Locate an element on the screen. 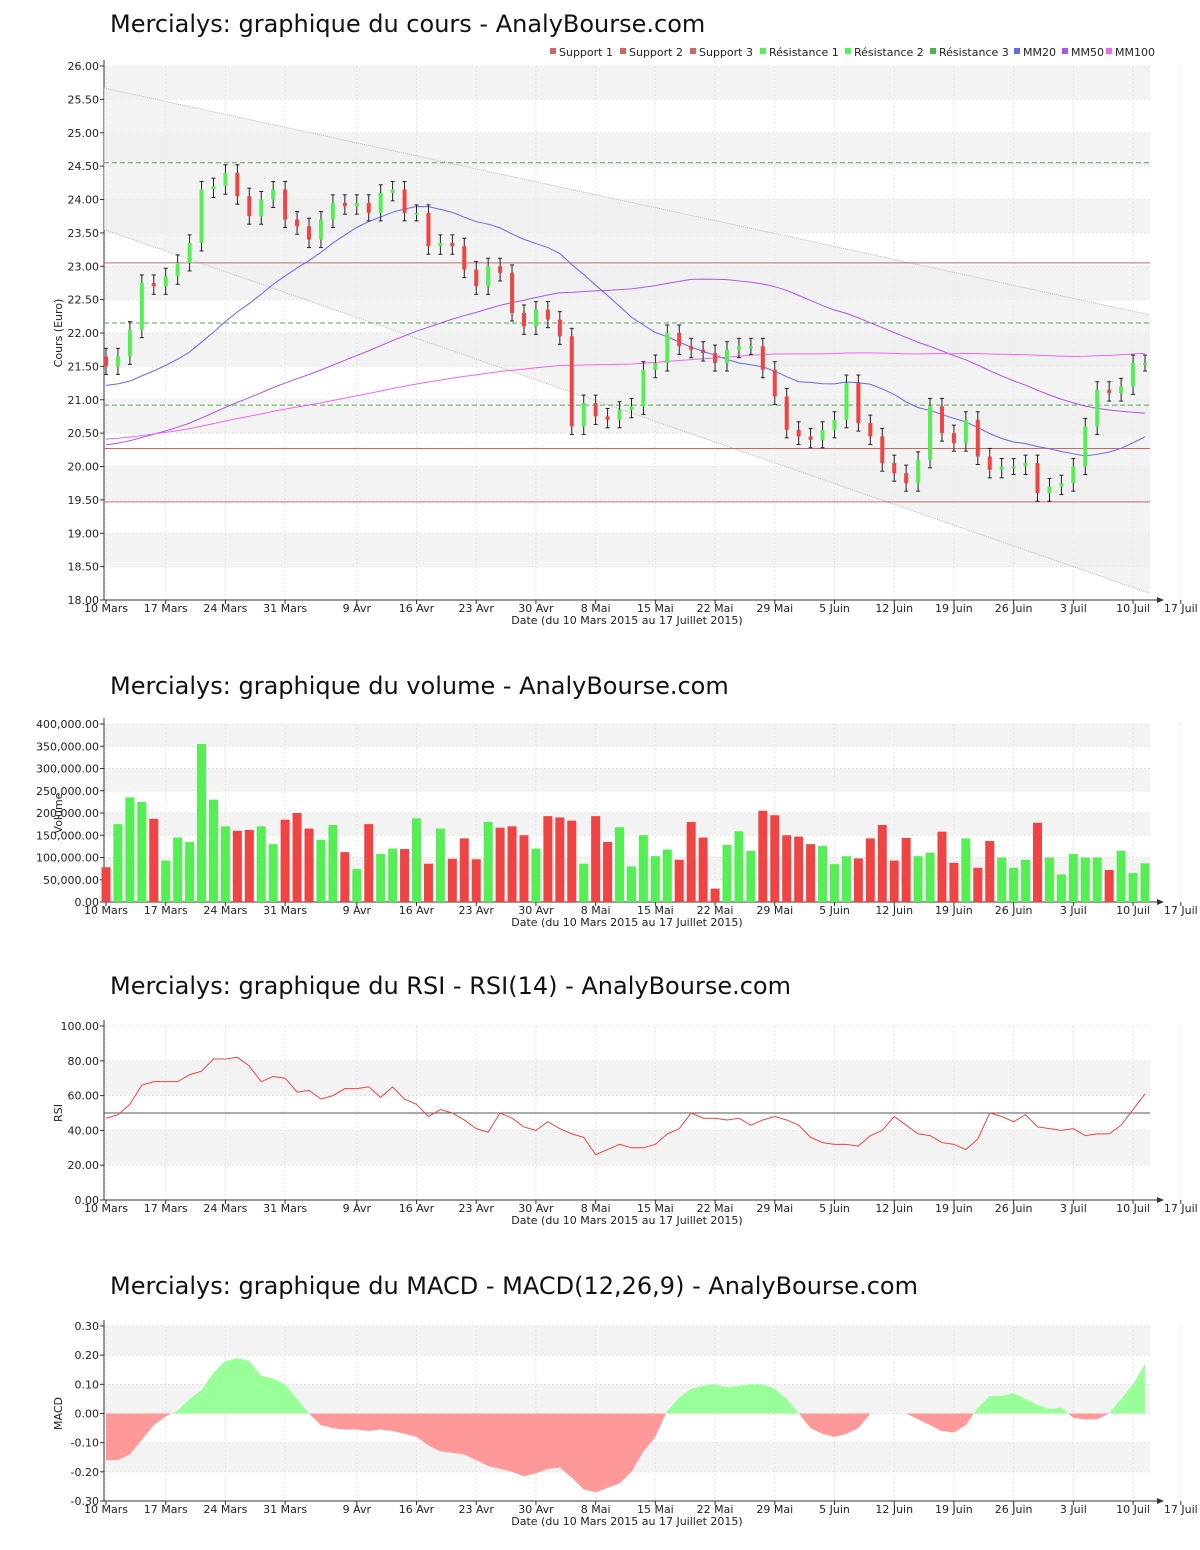 Image resolution: width=1200 pixels, height=1550 pixels. volume-xtick-label: 30 Avr is located at coordinates (536, 910).